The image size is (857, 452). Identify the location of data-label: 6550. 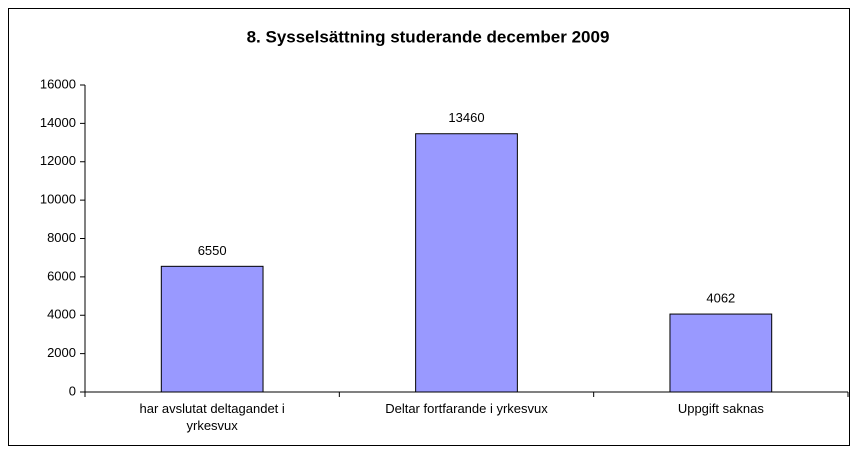
(212, 250).